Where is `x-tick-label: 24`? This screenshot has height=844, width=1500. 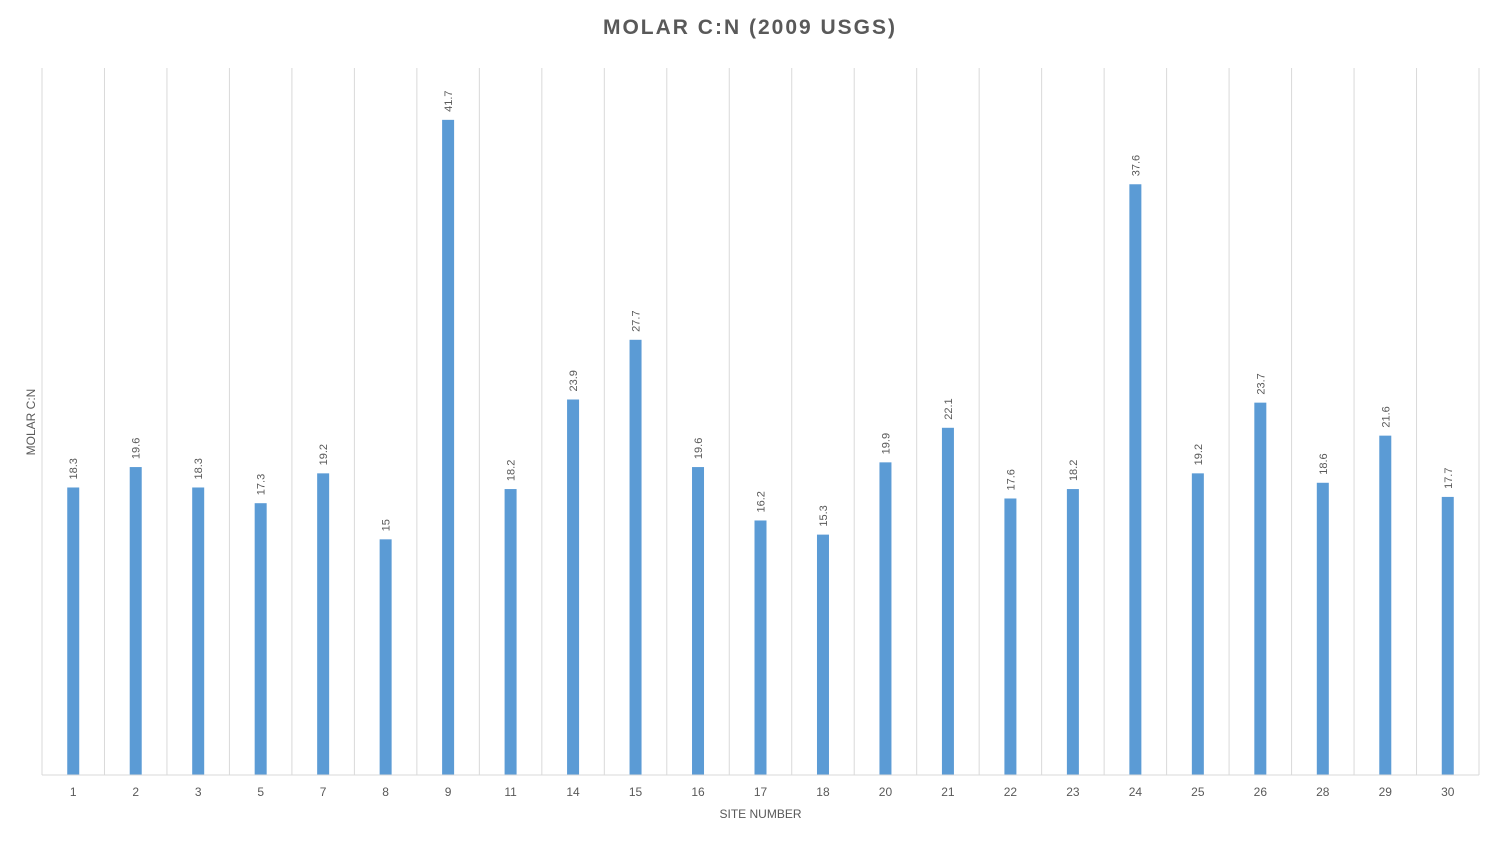
x-tick-label: 24 is located at coordinates (1136, 792).